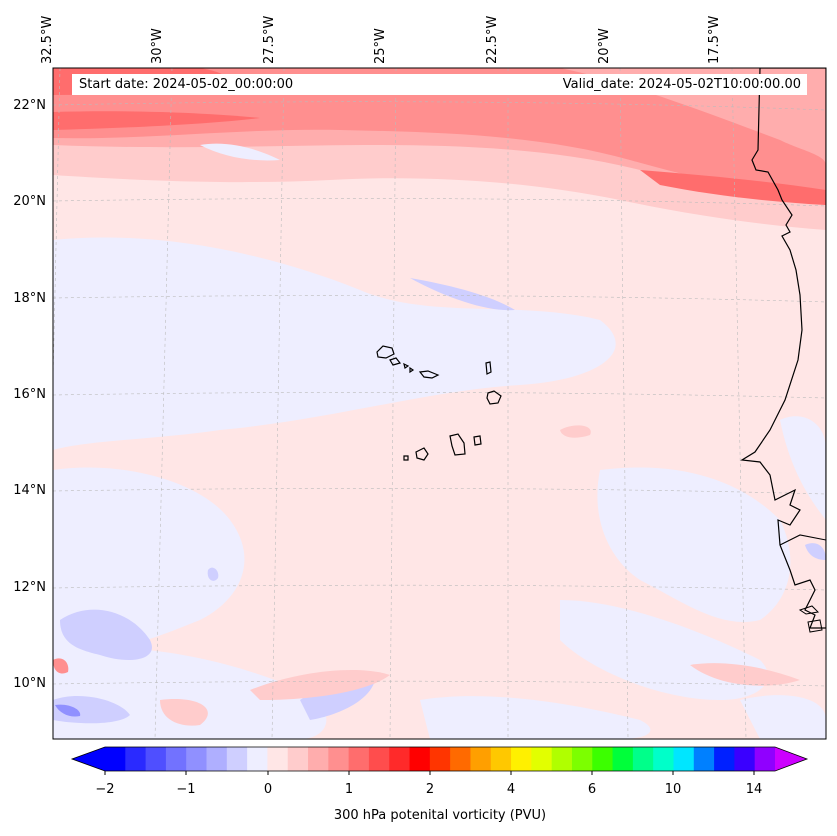 This screenshot has height=836, width=837. Describe the element at coordinates (29, 105) in the screenshot. I see `latitude-label: 22°N` at that location.